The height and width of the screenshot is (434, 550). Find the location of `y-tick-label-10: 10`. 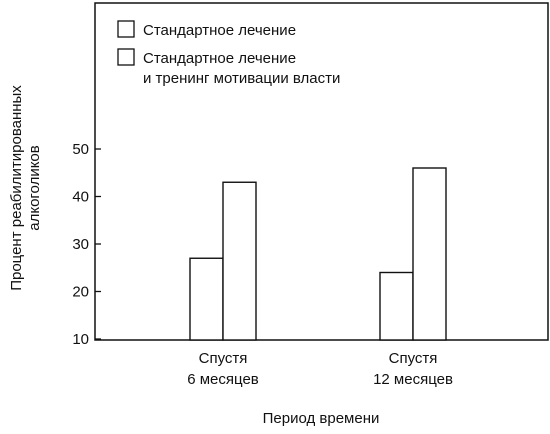

y-tick-label-10: 10 is located at coordinates (80, 339).